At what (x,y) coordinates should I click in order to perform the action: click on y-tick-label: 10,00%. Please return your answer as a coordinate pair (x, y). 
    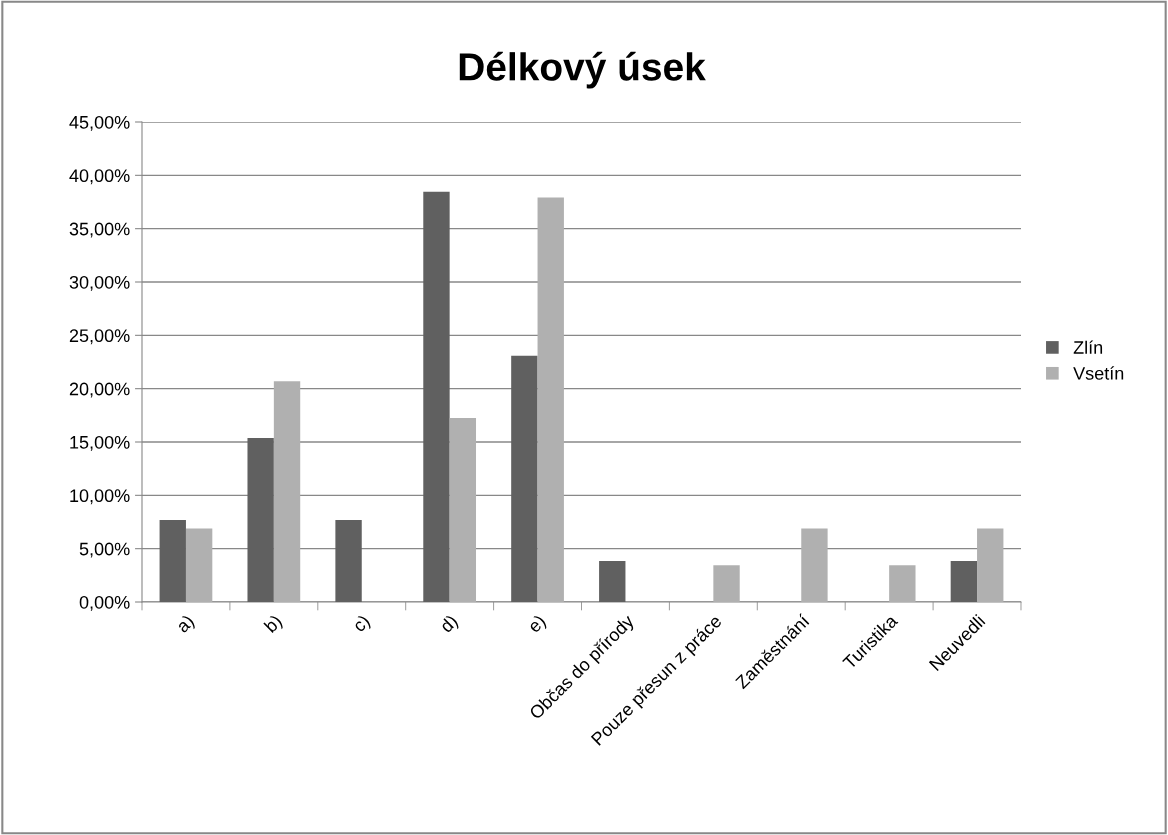
    Looking at the image, I should click on (100, 497).